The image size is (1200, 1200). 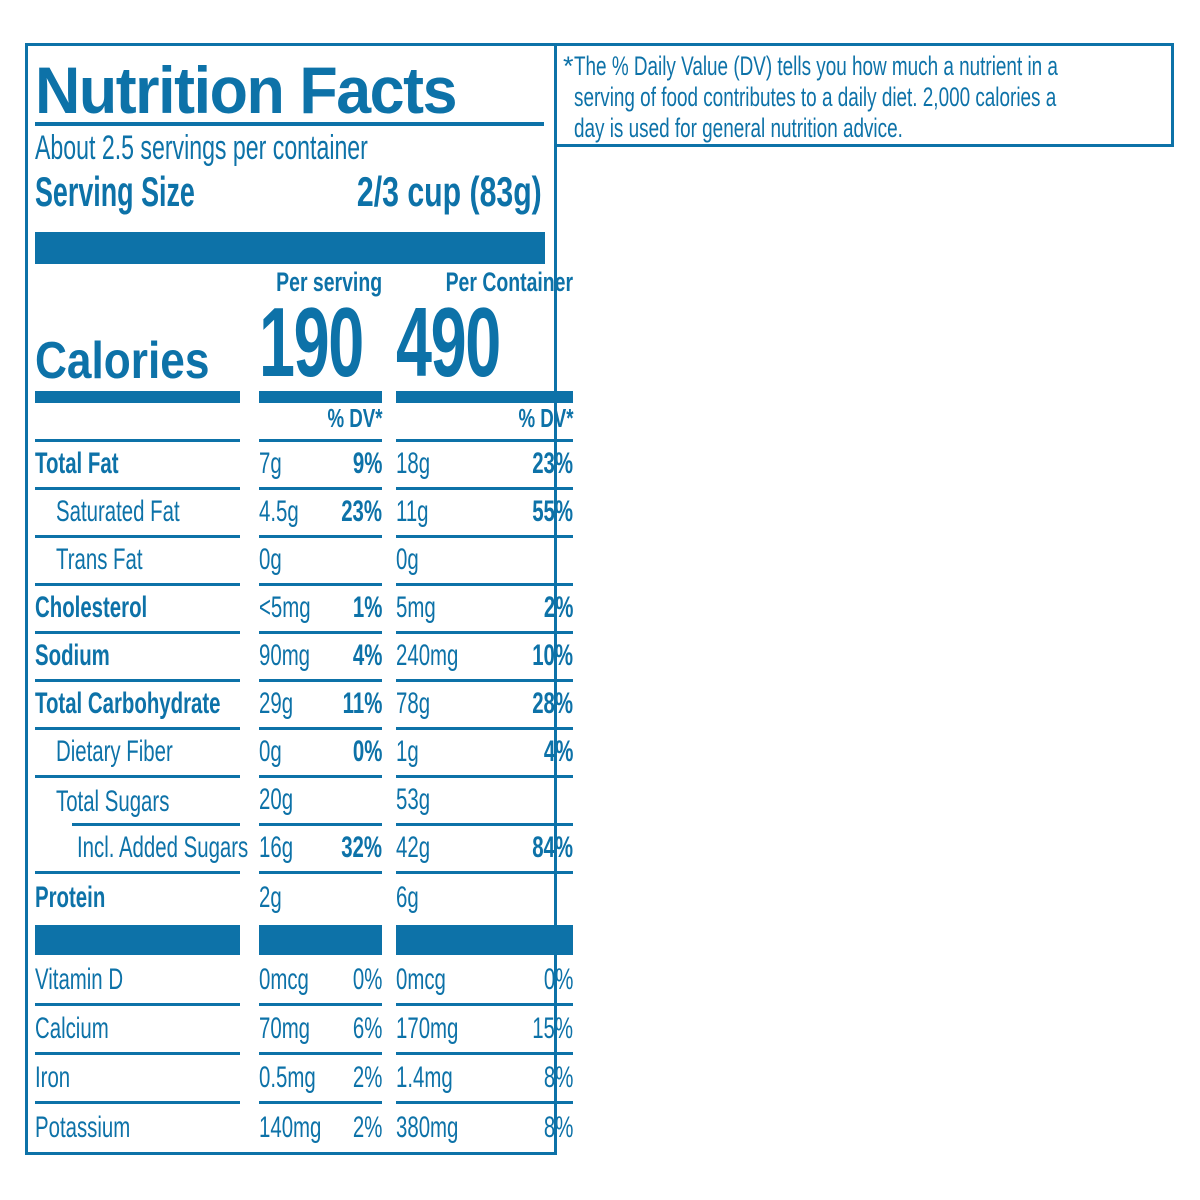 What do you see at coordinates (407, 897) in the screenshot?
I see `amount-value: 6g` at bounding box center [407, 897].